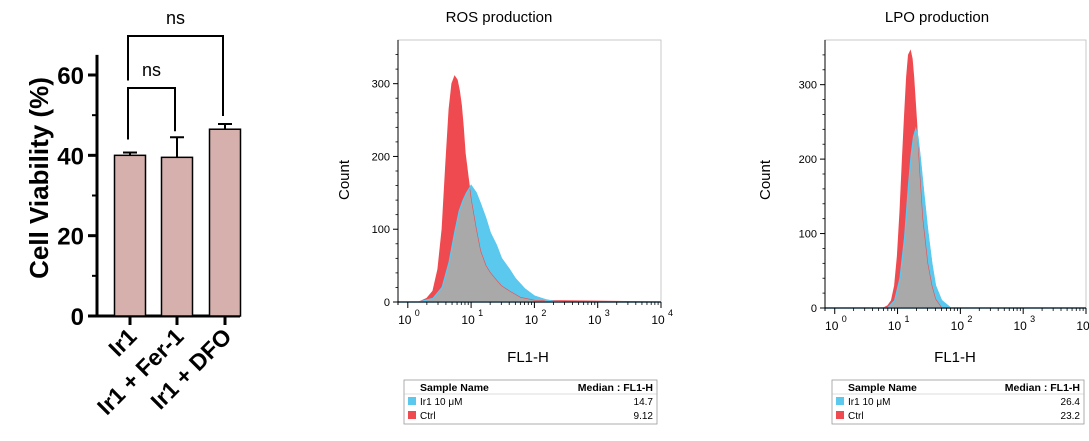 This screenshot has width=1089, height=441. What do you see at coordinates (844, 319) in the screenshot?
I see `lpo-x-tick-exponent: 0` at bounding box center [844, 319].